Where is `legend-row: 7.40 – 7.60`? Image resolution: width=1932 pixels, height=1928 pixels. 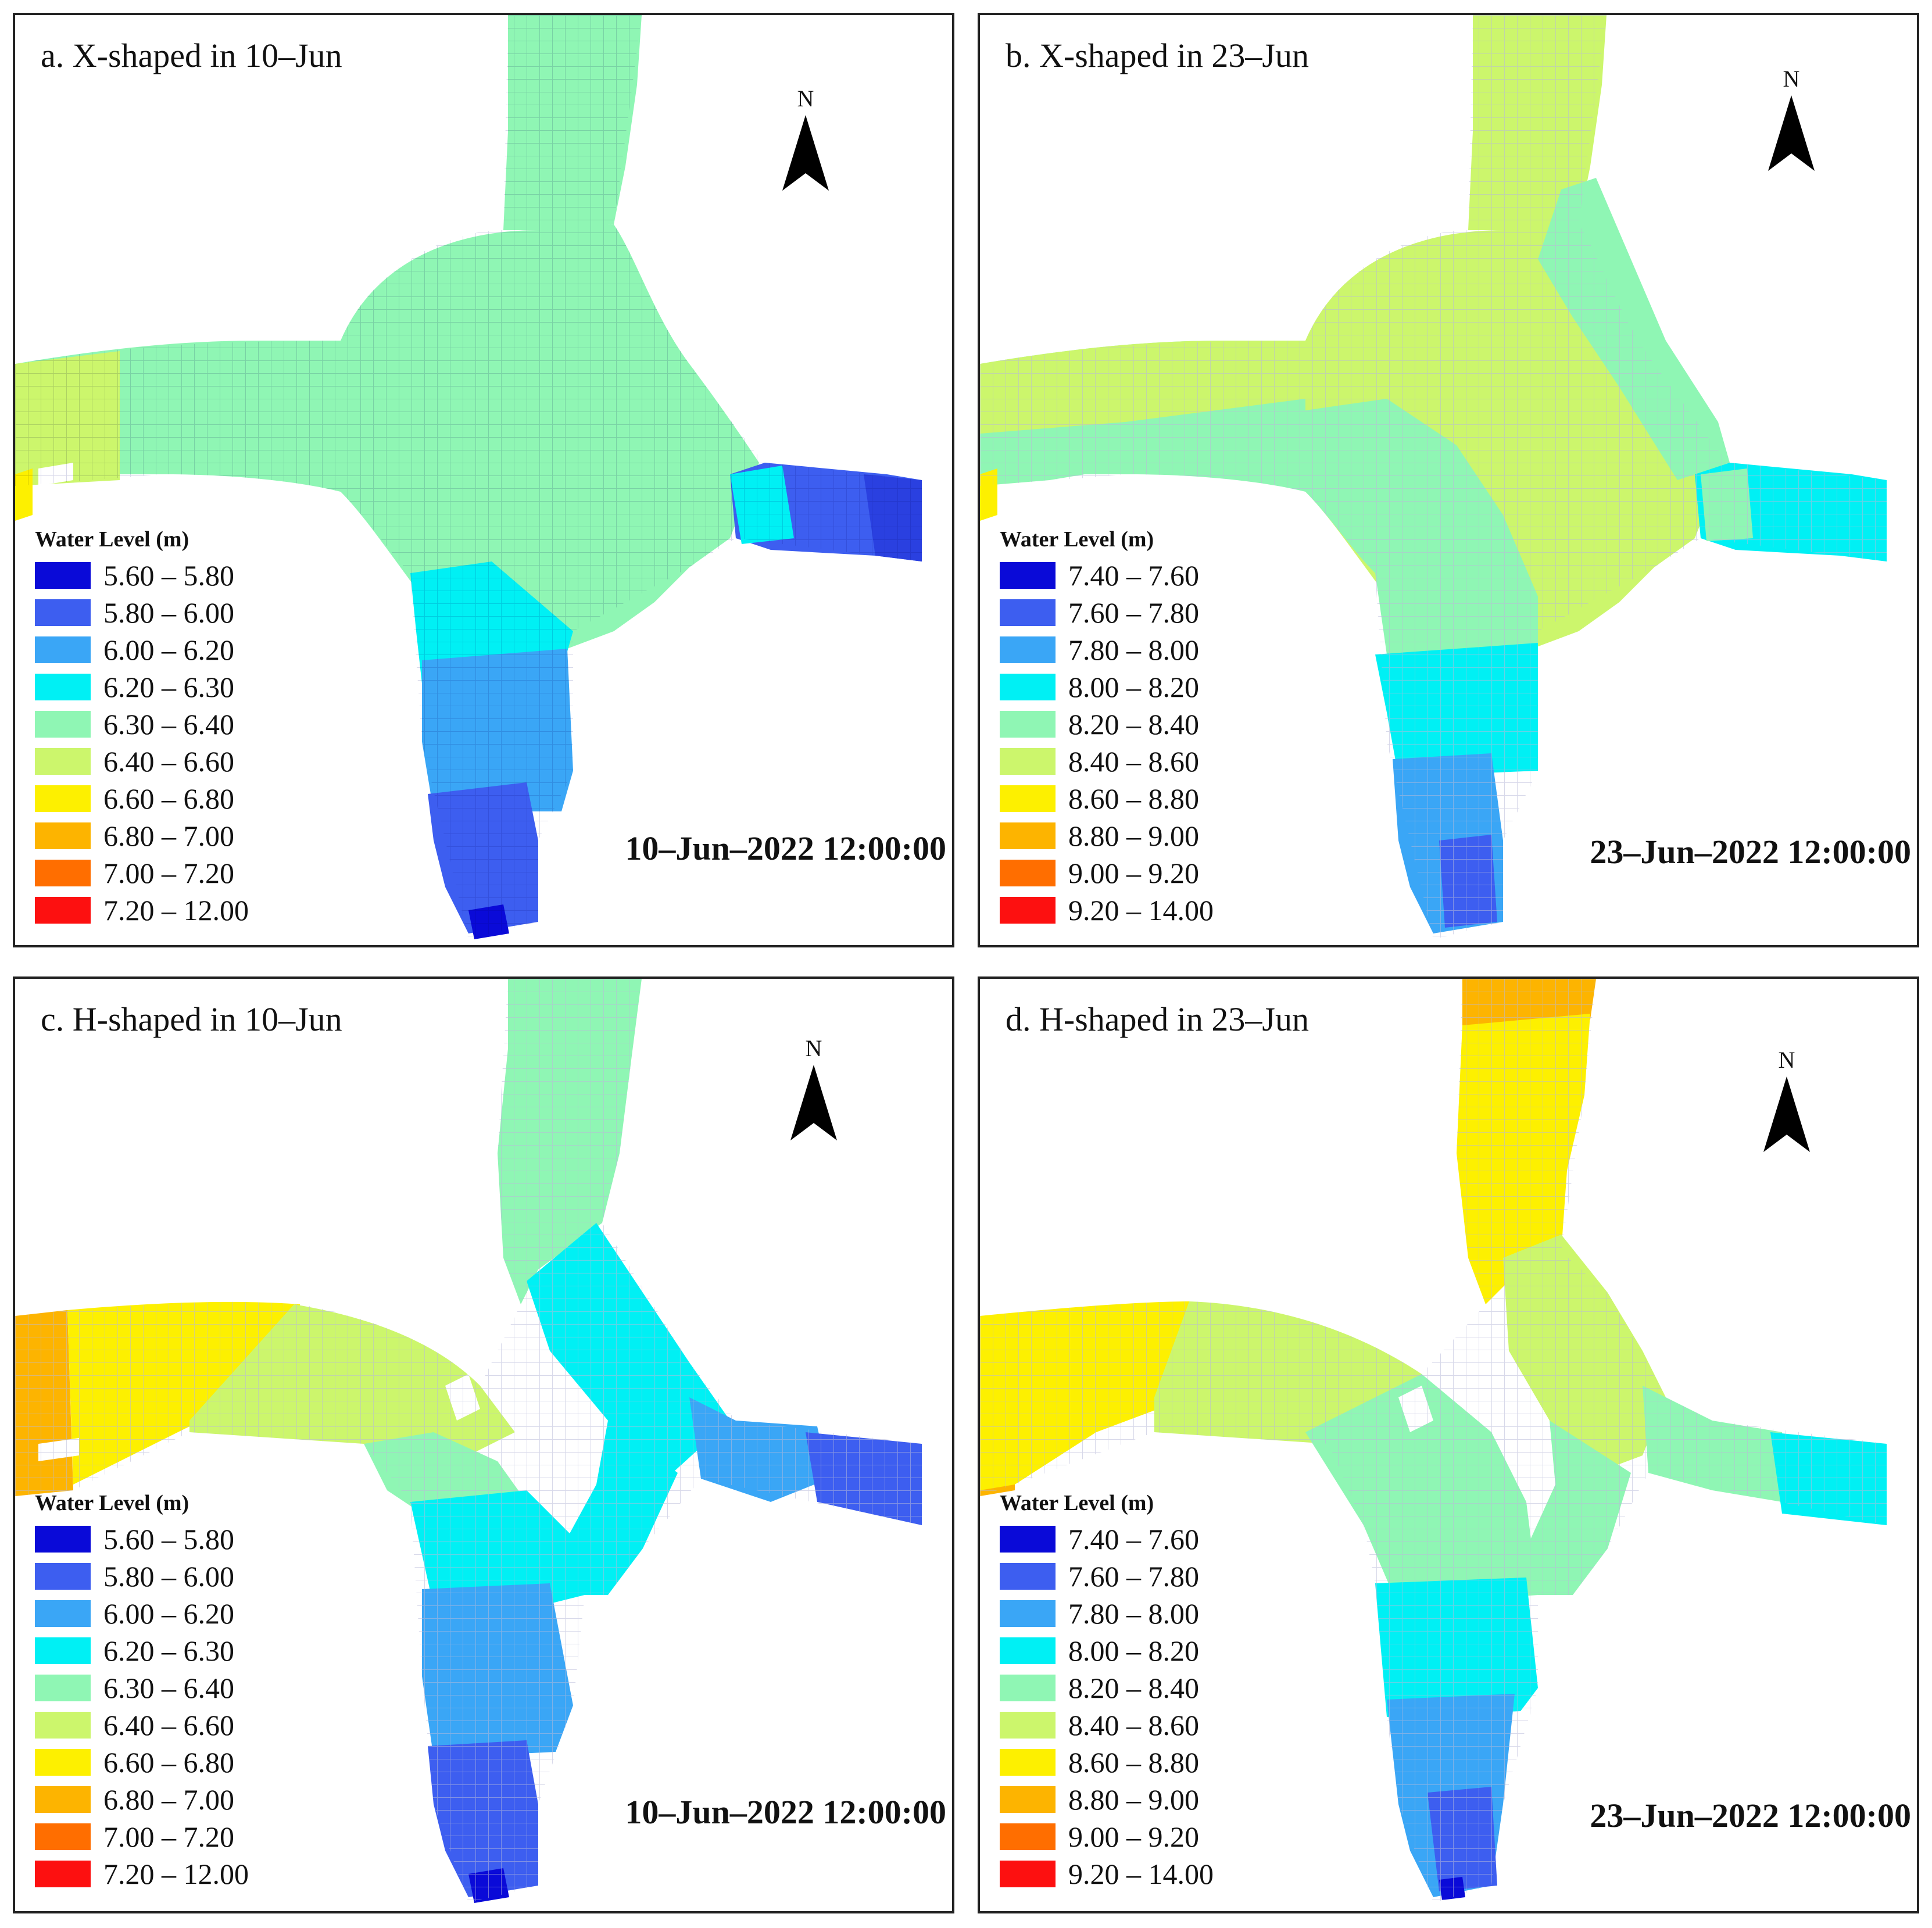 legend-row: 7.40 – 7.60 is located at coordinates (1107, 575).